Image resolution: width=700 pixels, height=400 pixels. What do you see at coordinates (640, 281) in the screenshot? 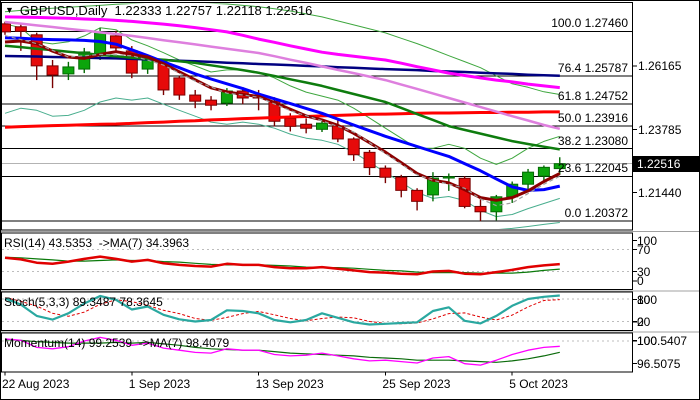
I see `rsi-scale-label: 0` at bounding box center [640, 281].